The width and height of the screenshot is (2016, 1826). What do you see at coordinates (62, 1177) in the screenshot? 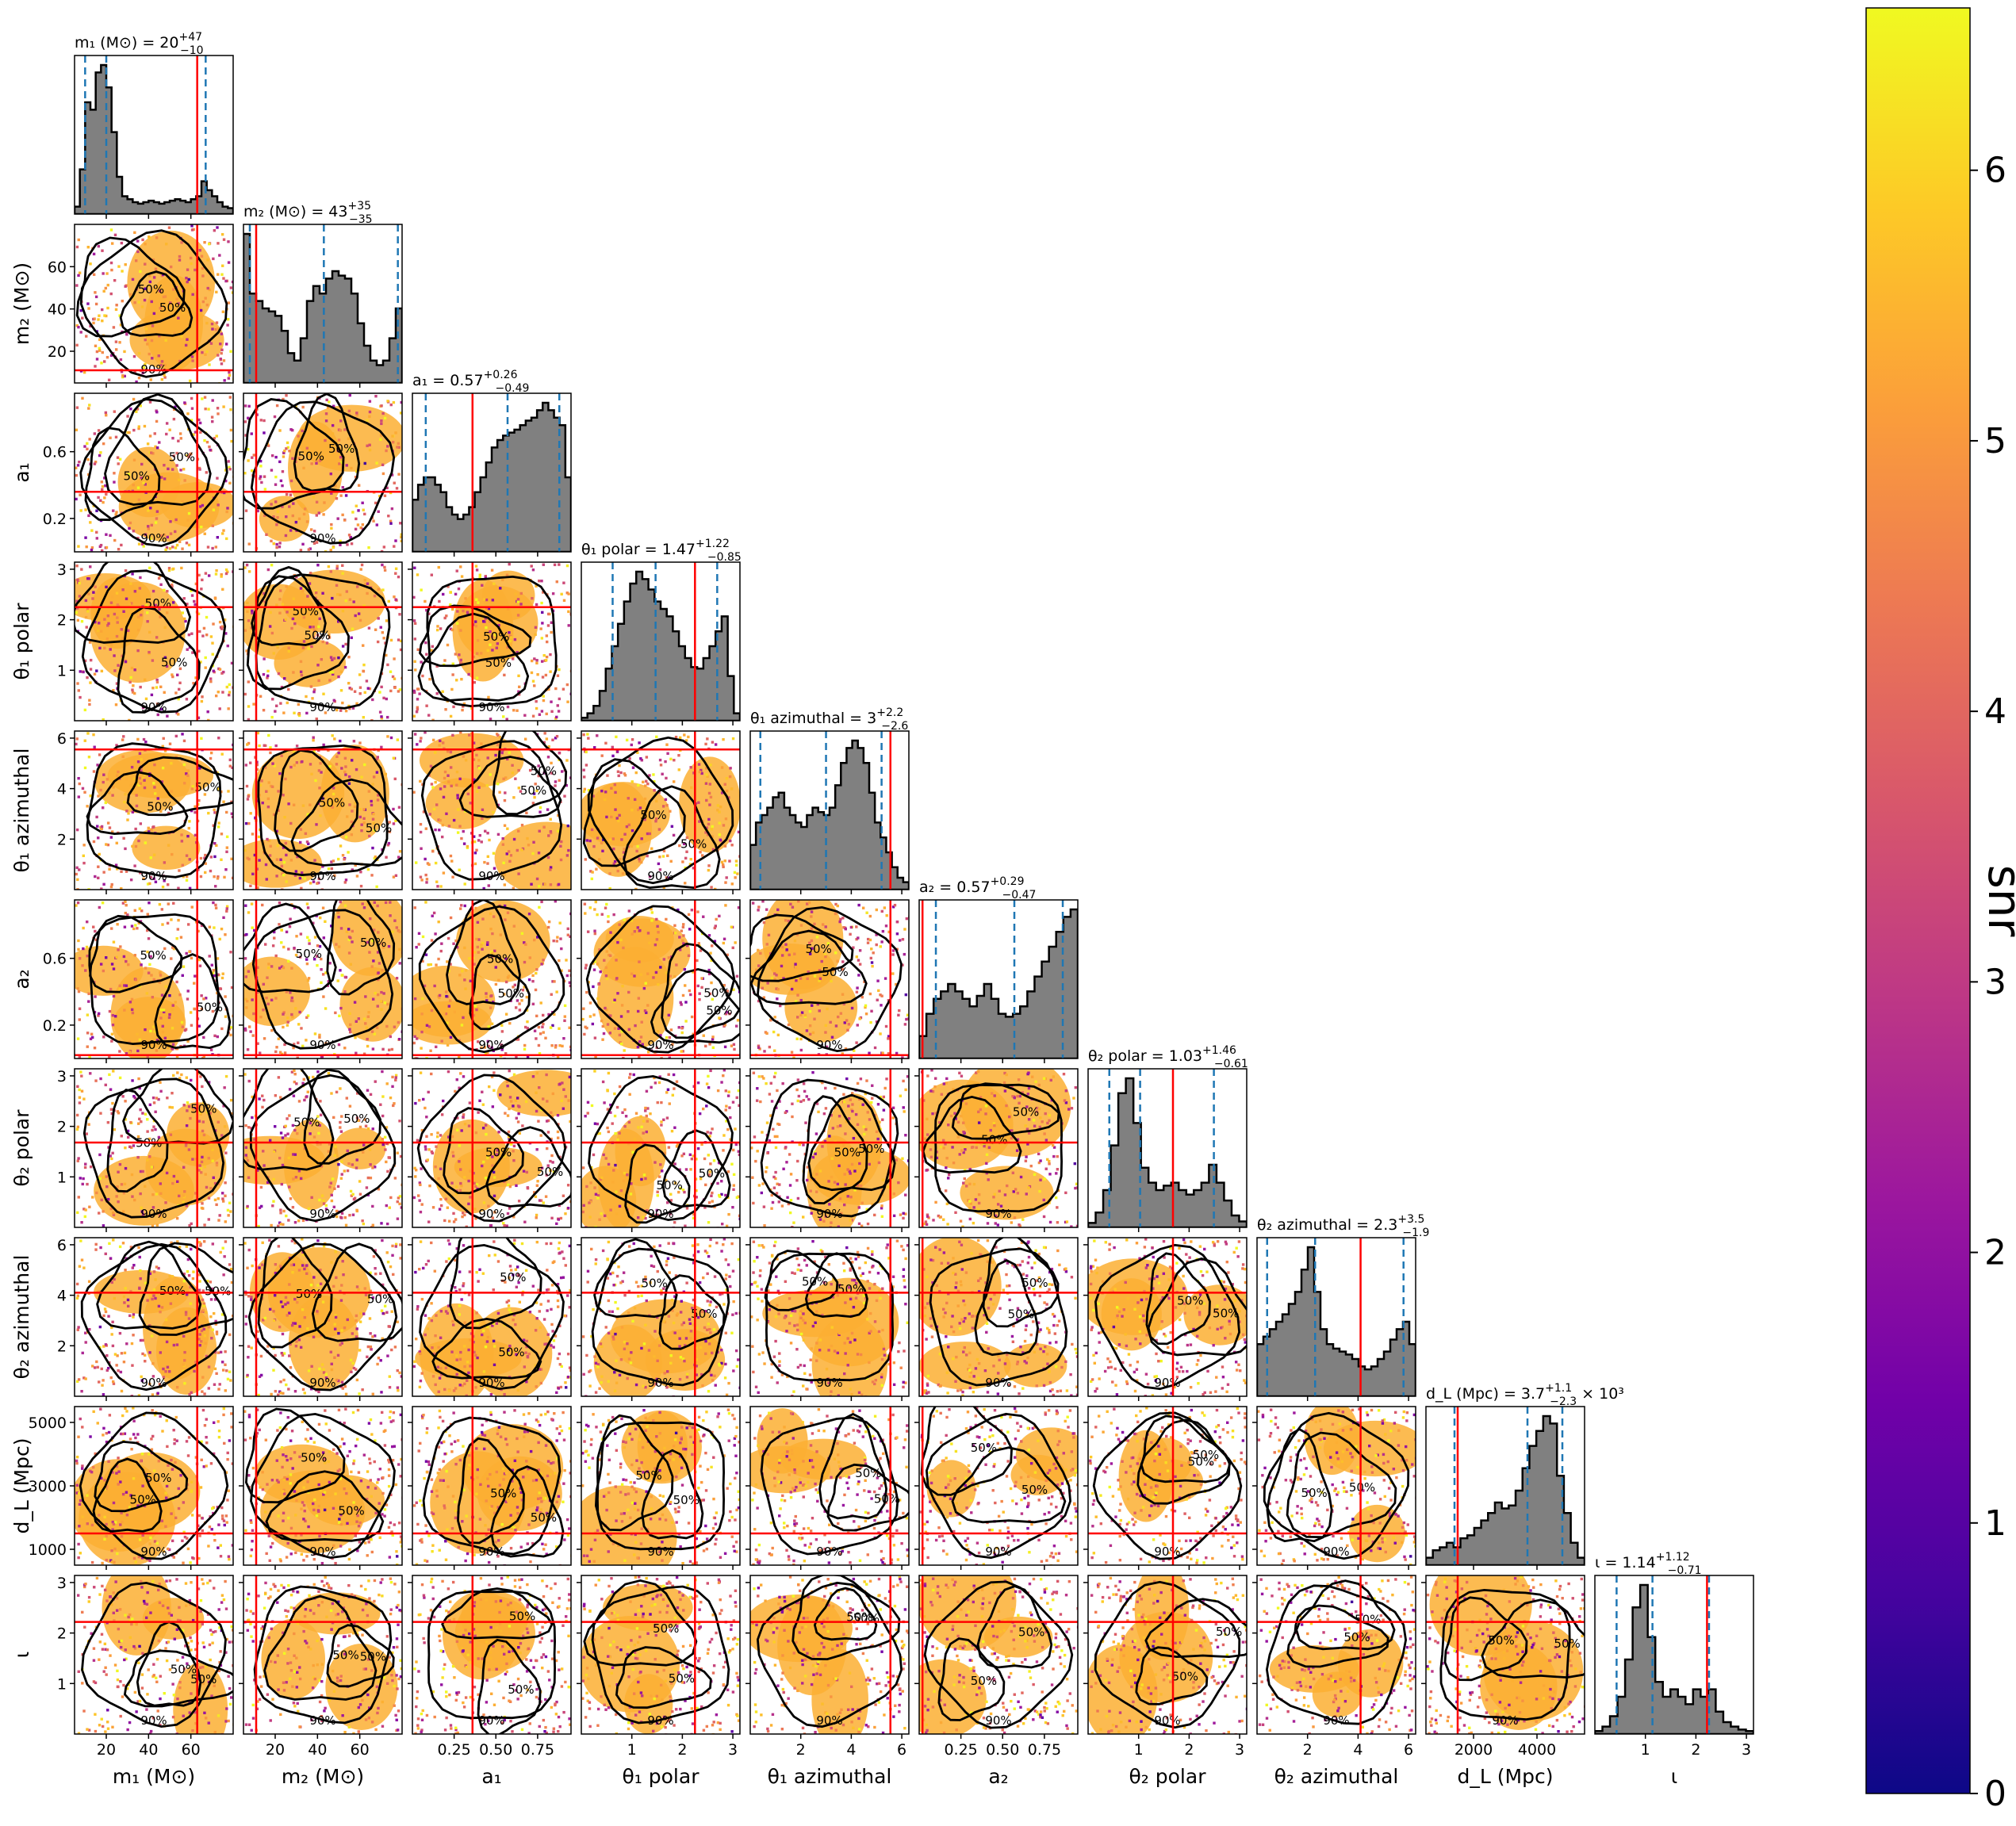
I see `y-tick-label: 1` at bounding box center [62, 1177].